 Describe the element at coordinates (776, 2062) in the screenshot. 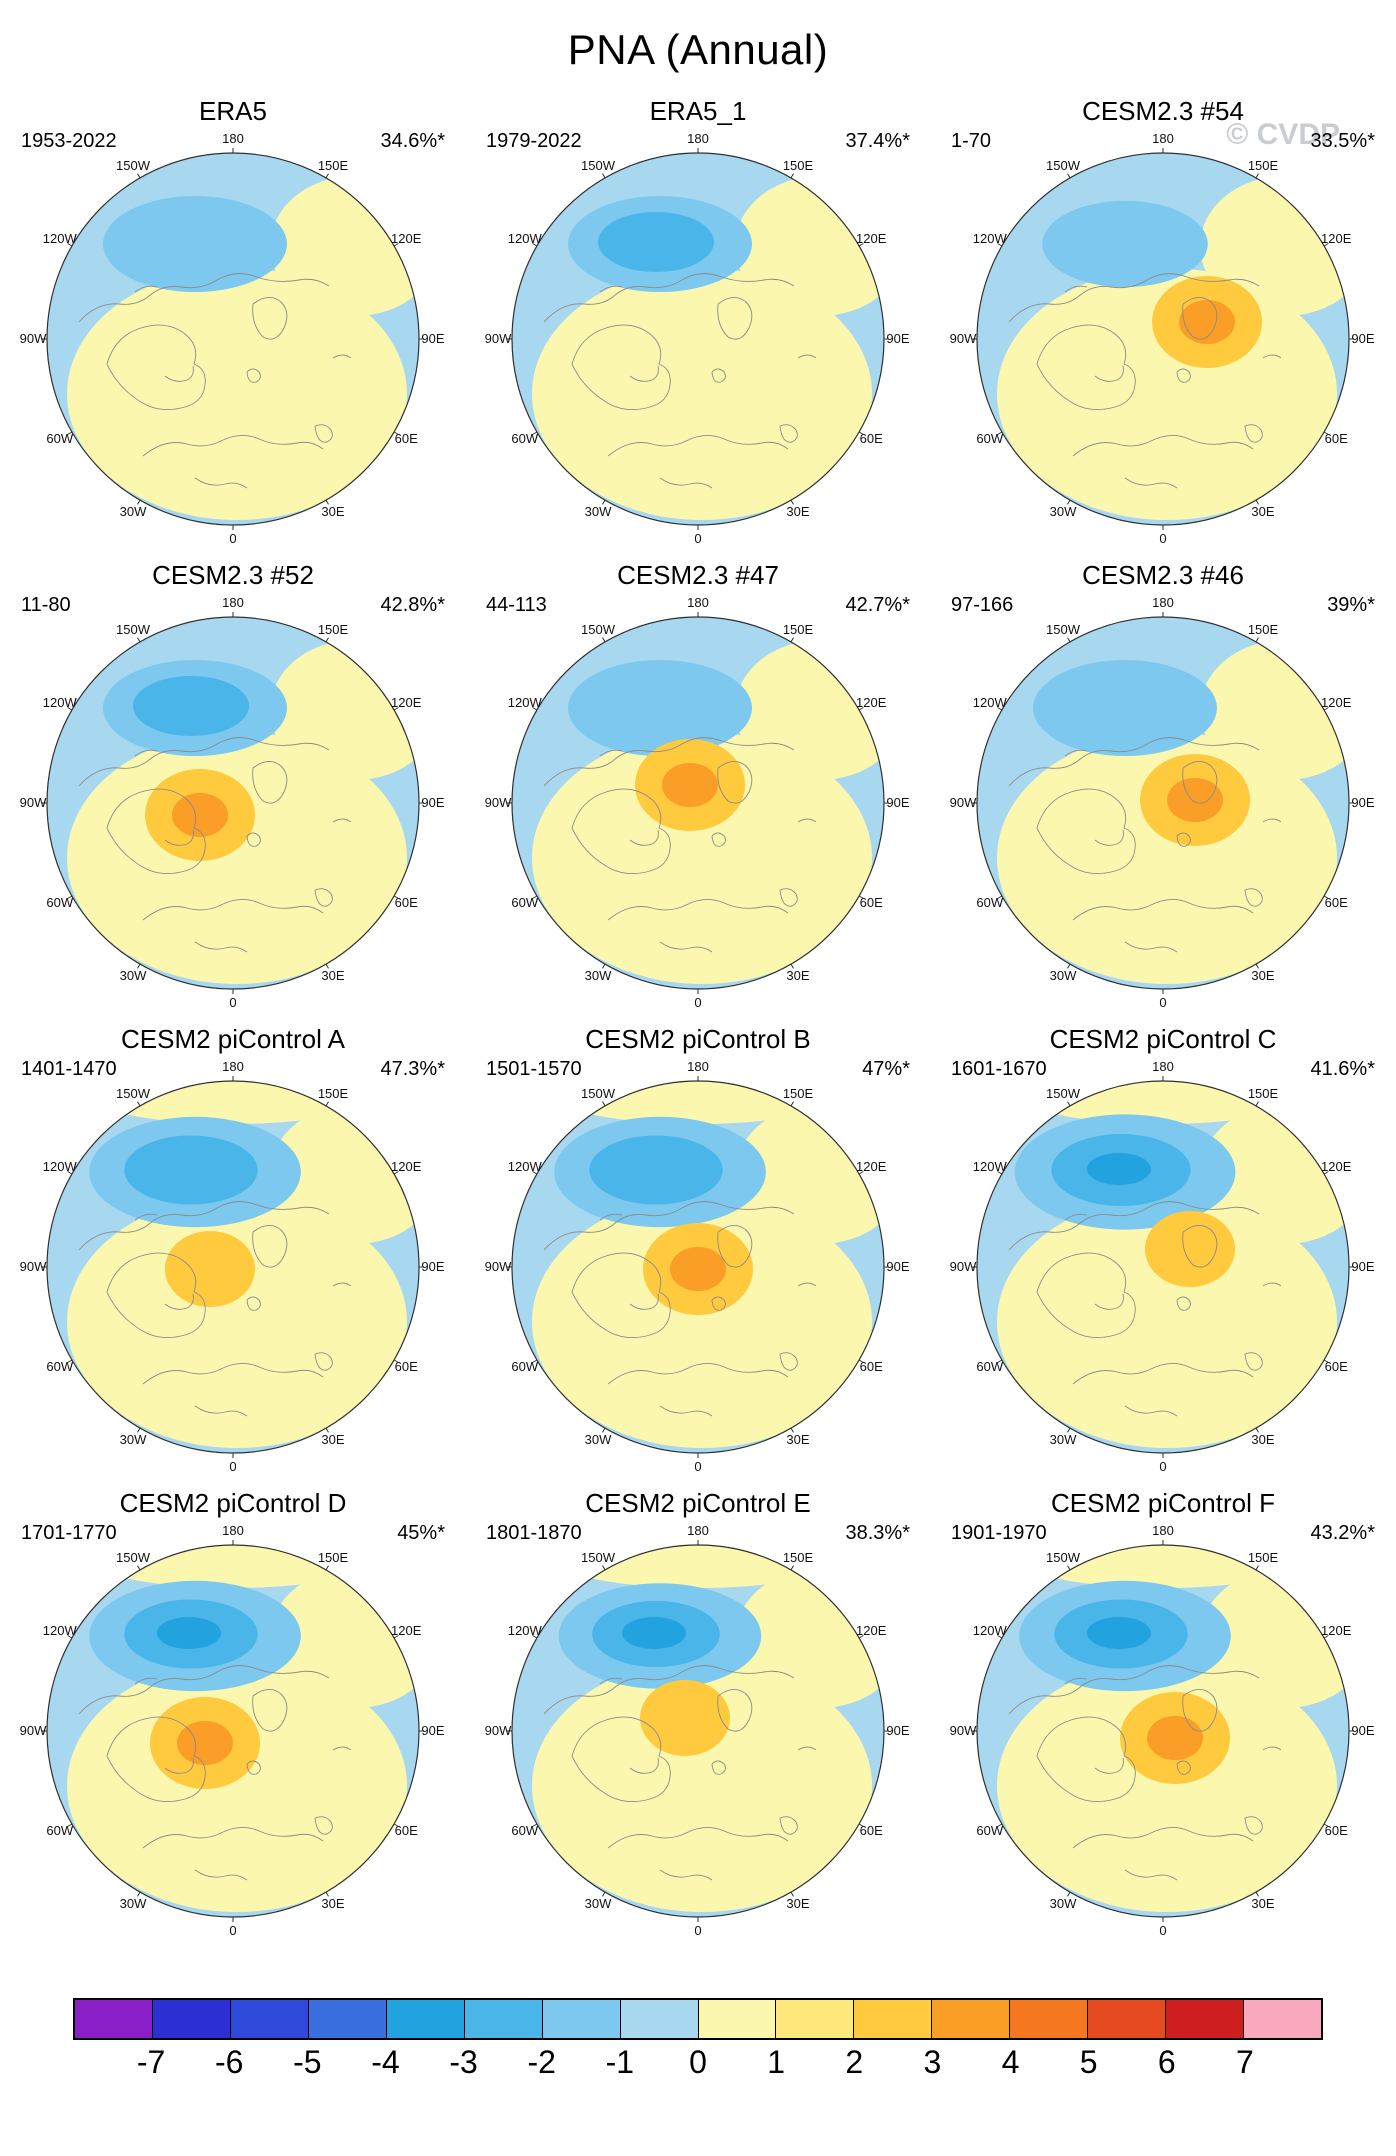

I see `colorbar-tick: 1` at that location.